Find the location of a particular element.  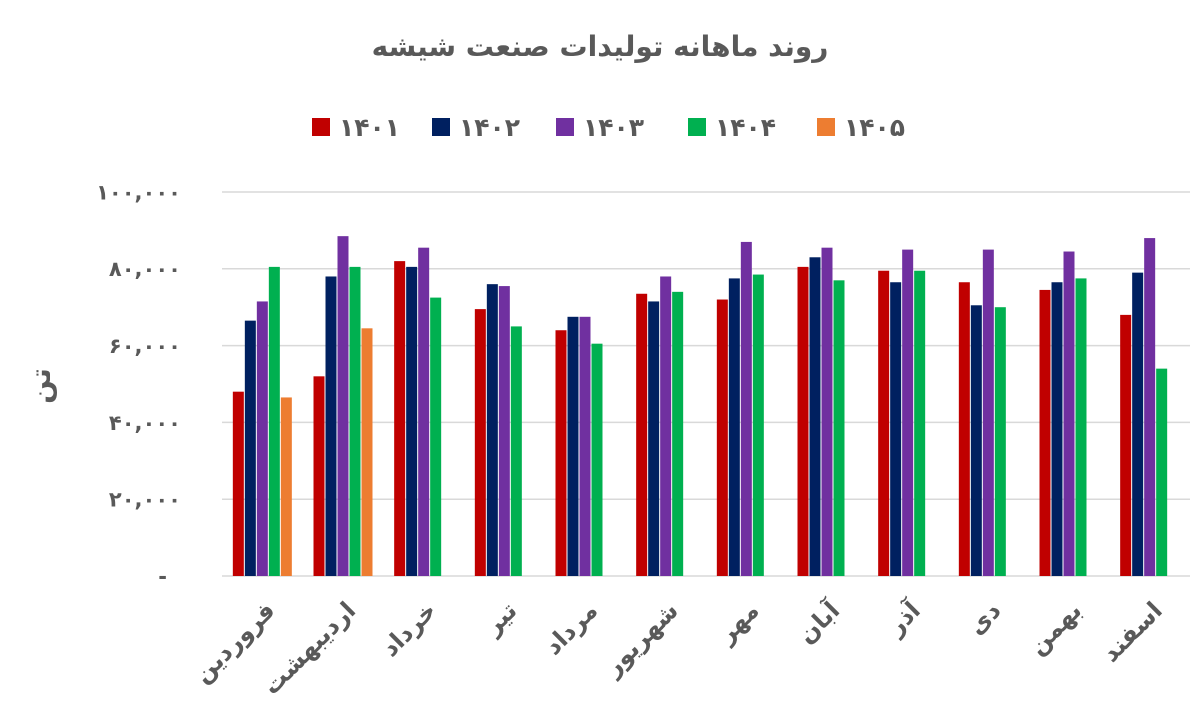

legend-item: ۱۴۰۵ is located at coordinates (861, 127).